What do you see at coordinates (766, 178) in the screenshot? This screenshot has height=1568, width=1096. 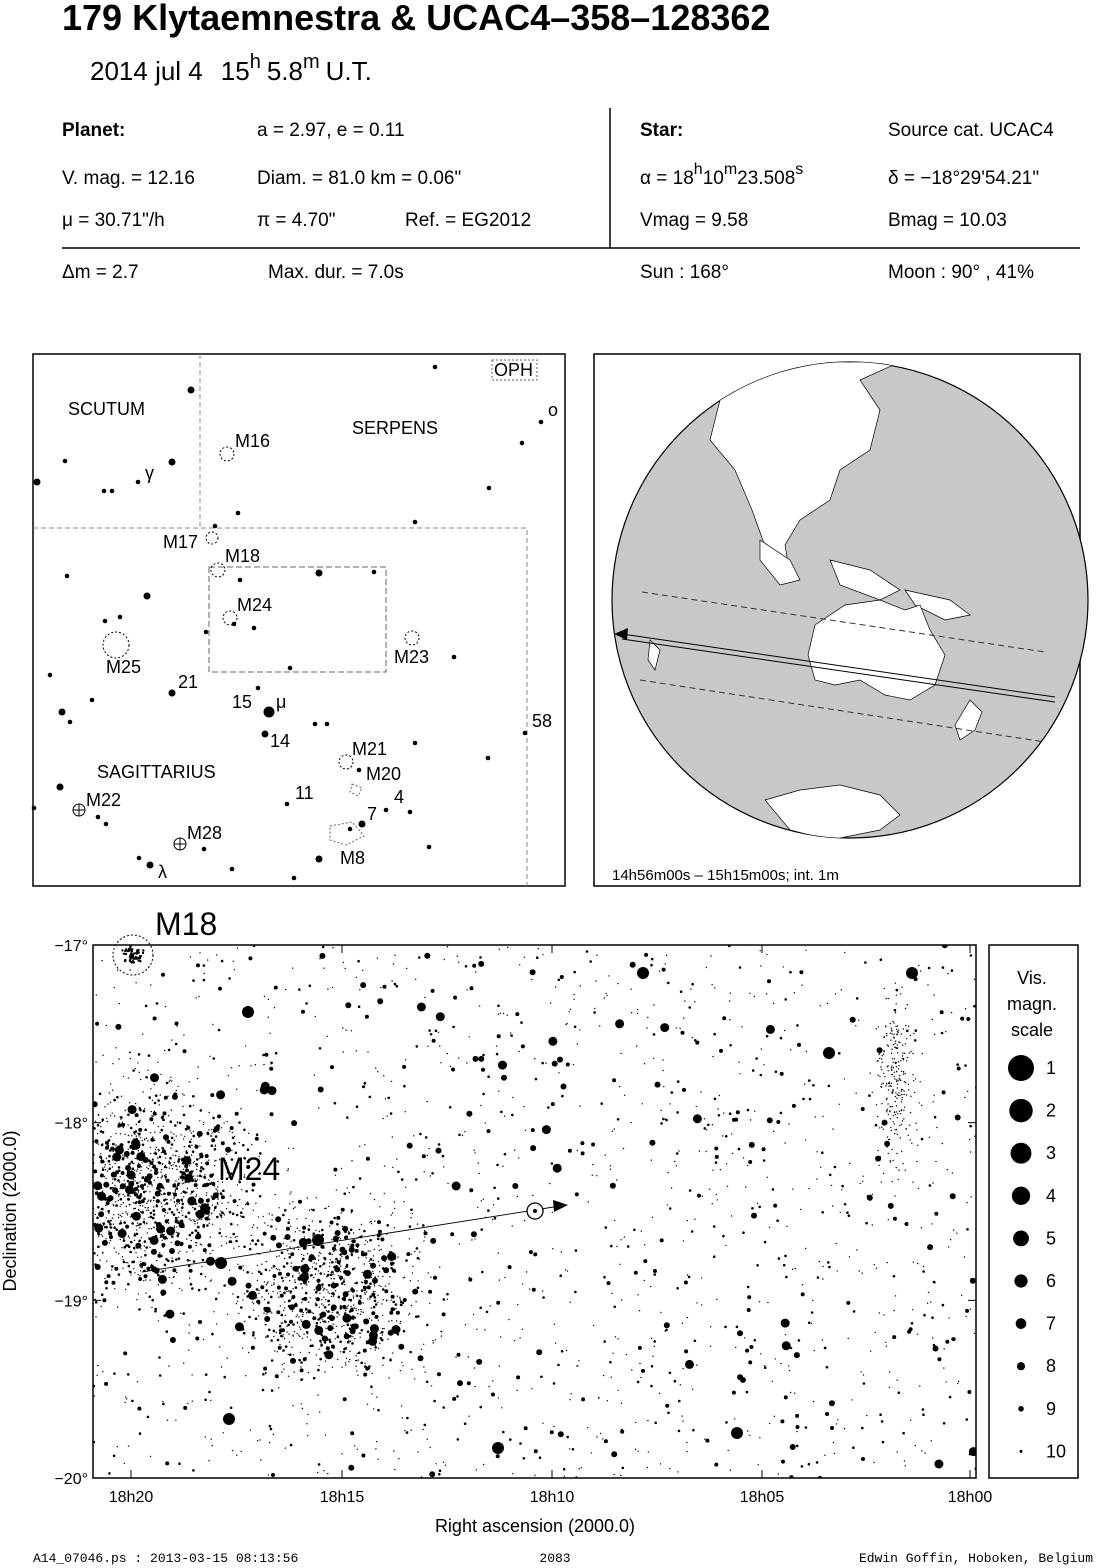 I see `ra-sec: 23.508` at bounding box center [766, 178].